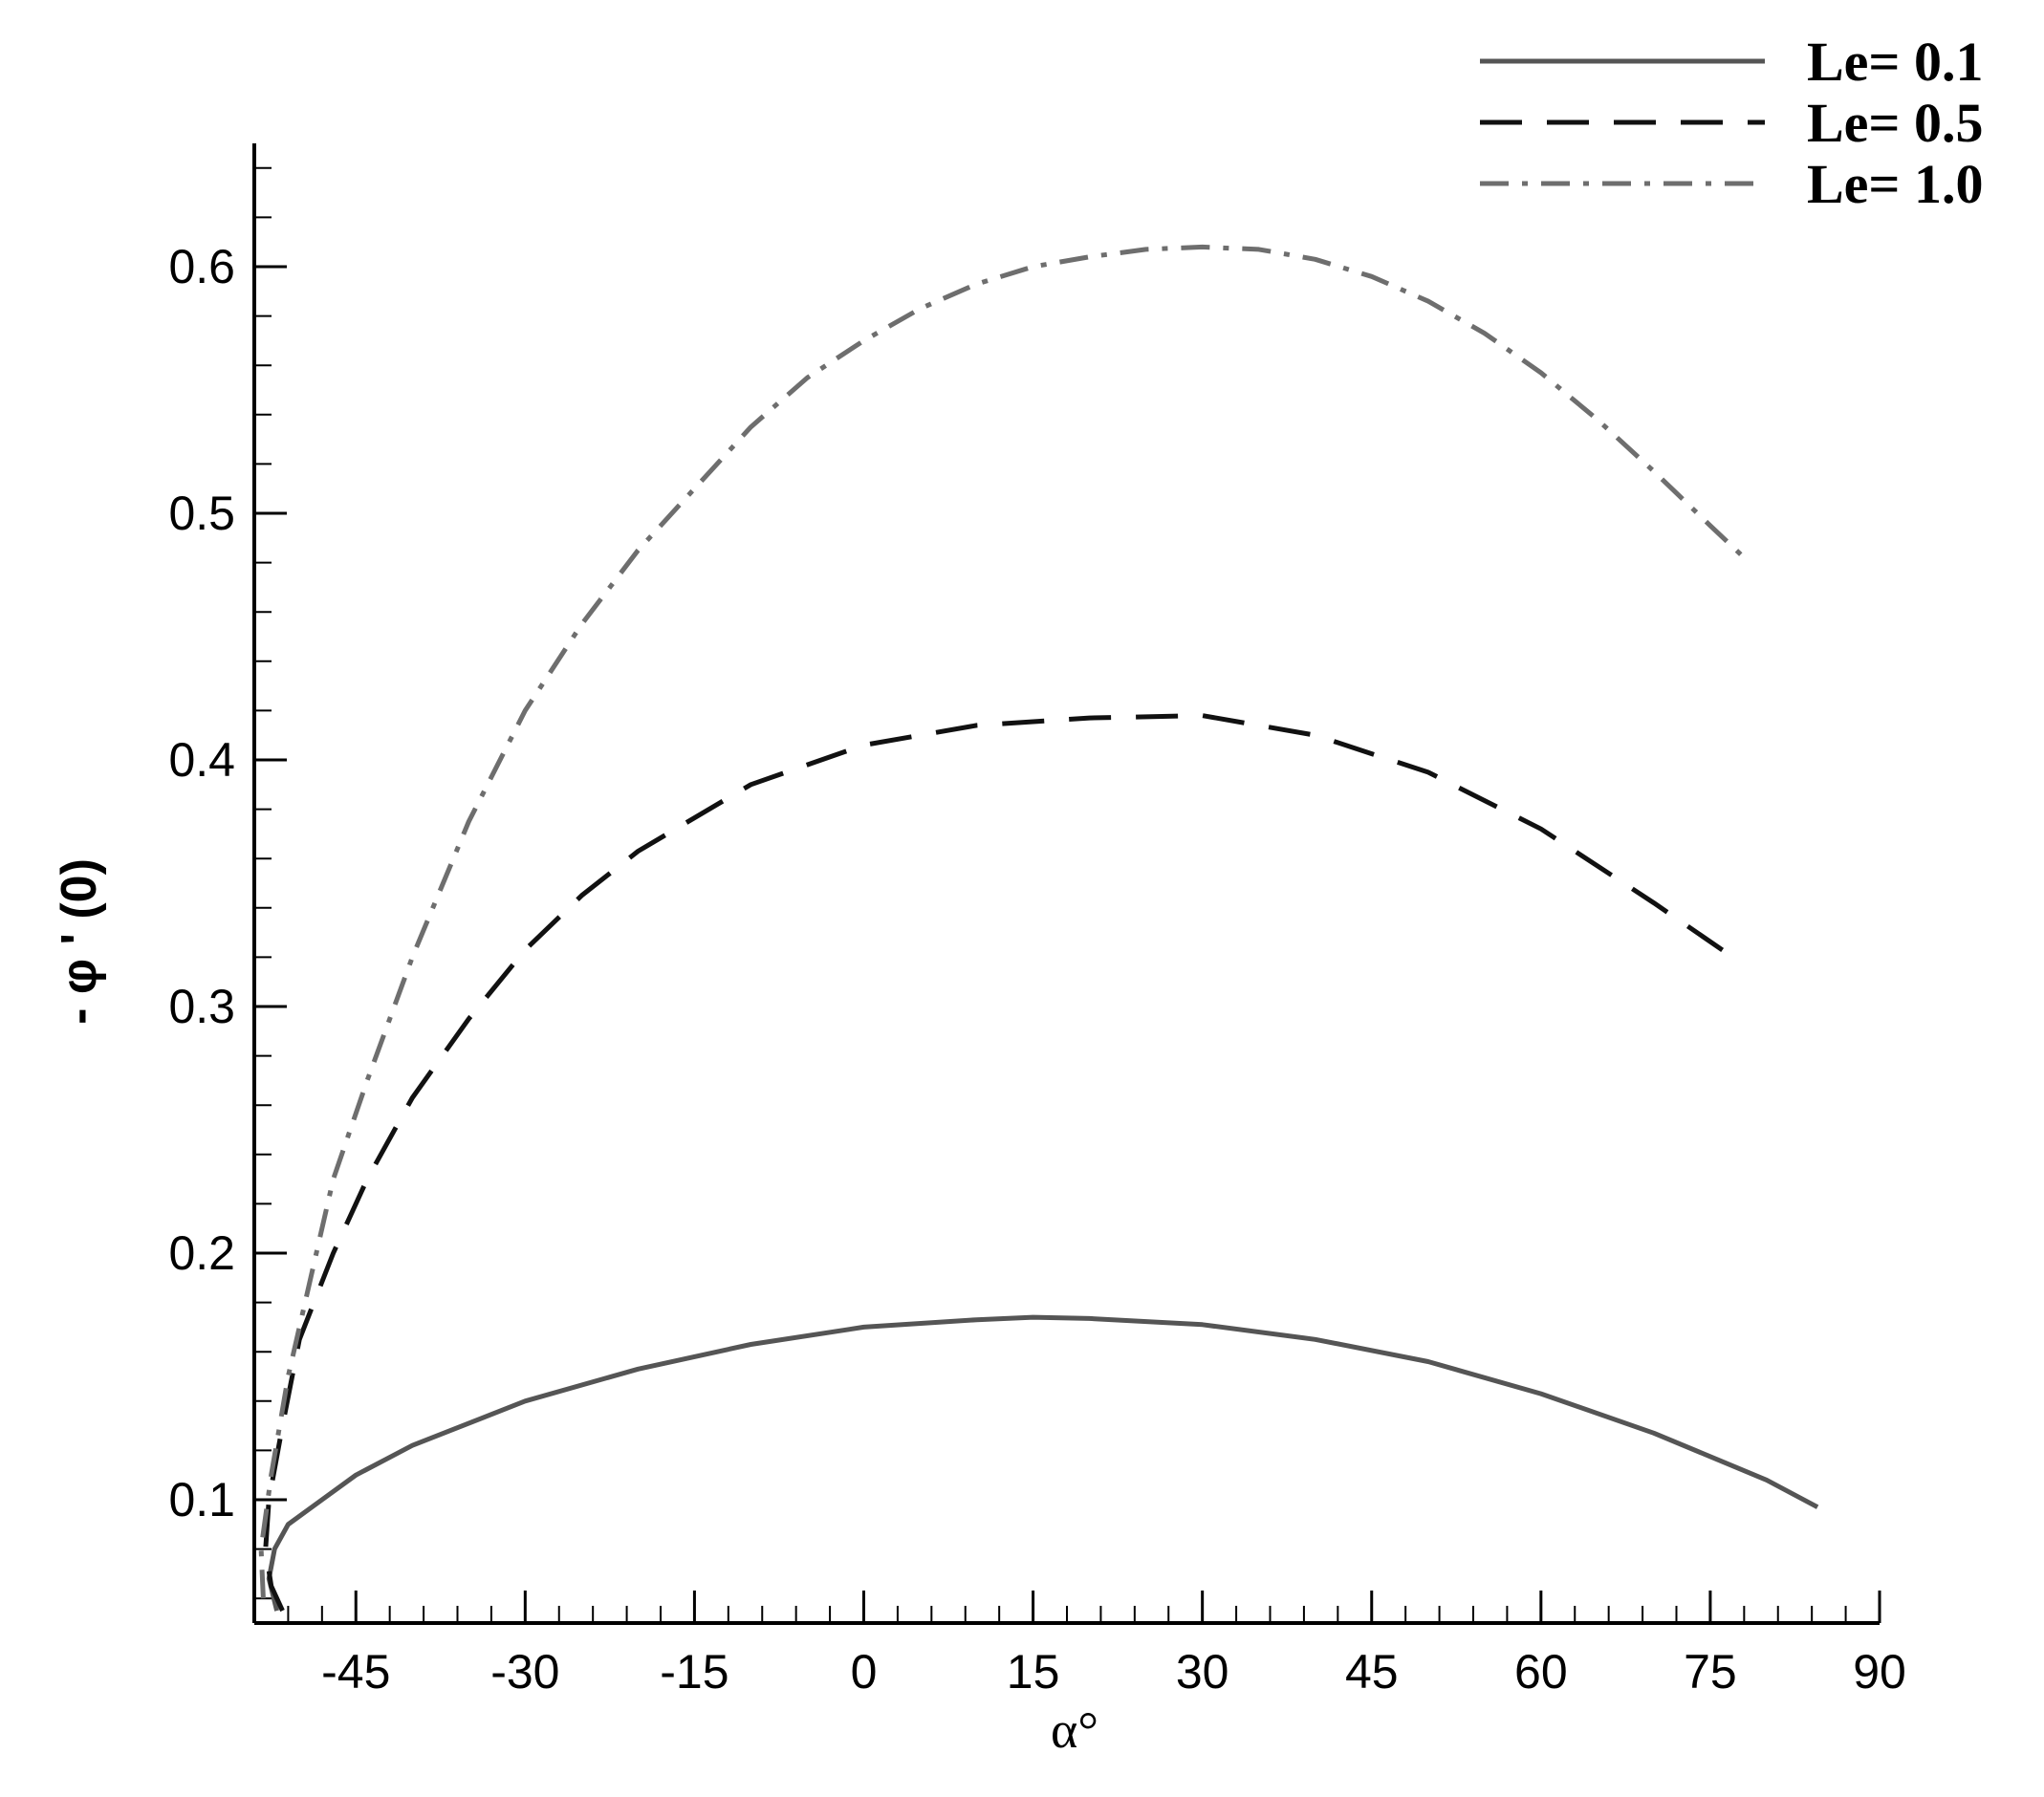  Describe the element at coordinates (201, 1253) in the screenshot. I see `y-tick-label: 0.2` at that location.